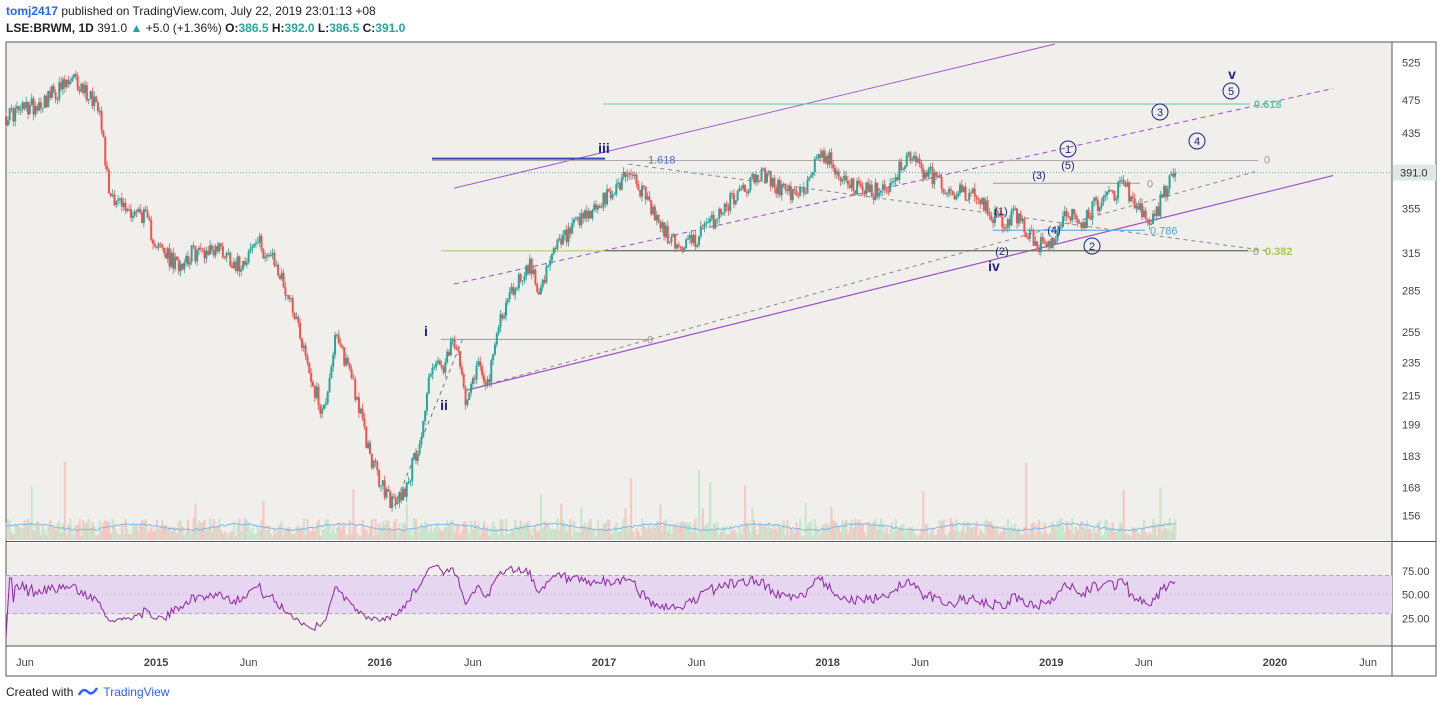  I want to click on rsi-line, so click(590, 601).